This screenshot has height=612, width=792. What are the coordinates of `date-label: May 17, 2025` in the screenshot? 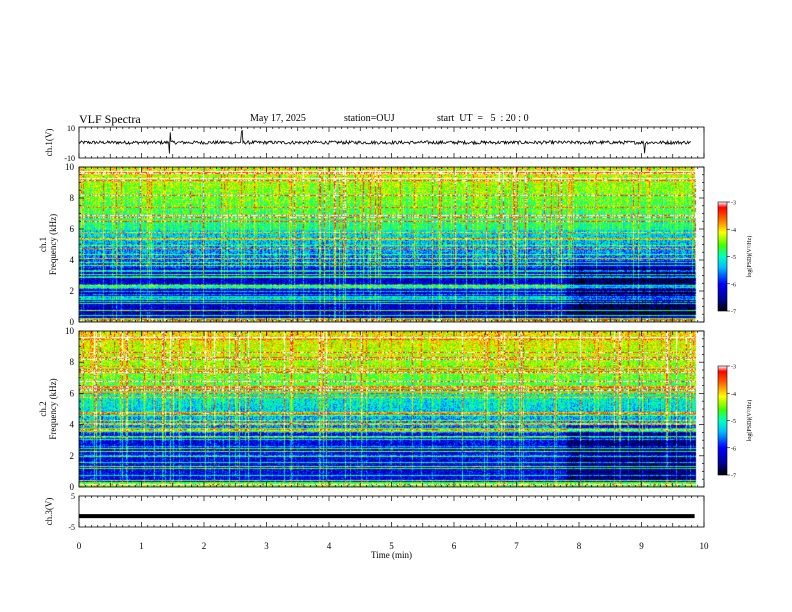 It's located at (278, 118).